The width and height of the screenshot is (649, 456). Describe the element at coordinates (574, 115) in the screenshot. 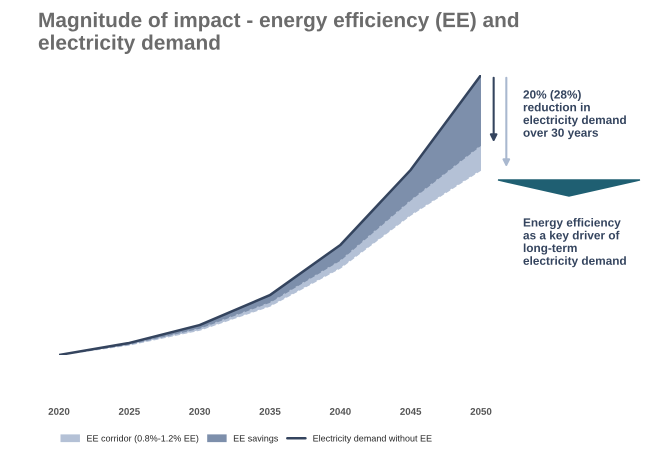

I see `text: 20% (28%) reduction in electricity demand over 30 years` at that location.